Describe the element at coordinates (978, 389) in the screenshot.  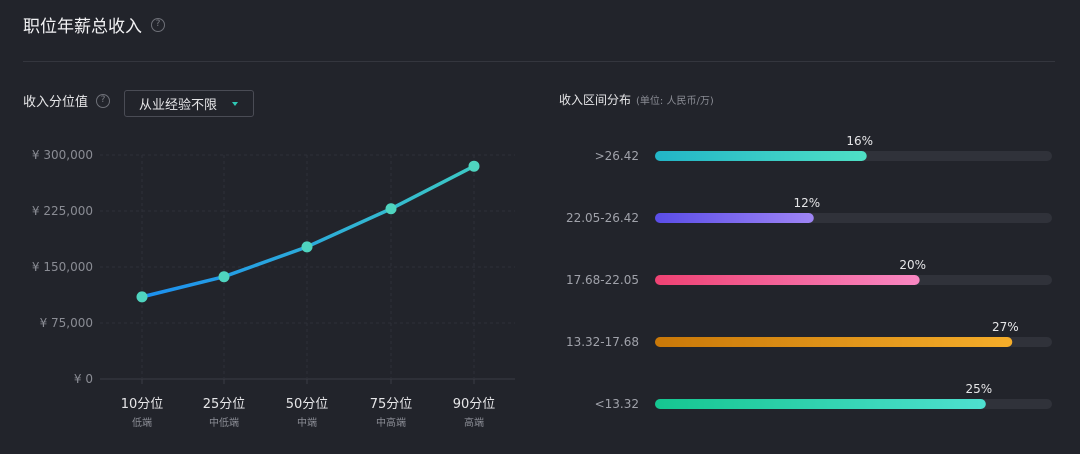
I see `data-label: 25%` at that location.